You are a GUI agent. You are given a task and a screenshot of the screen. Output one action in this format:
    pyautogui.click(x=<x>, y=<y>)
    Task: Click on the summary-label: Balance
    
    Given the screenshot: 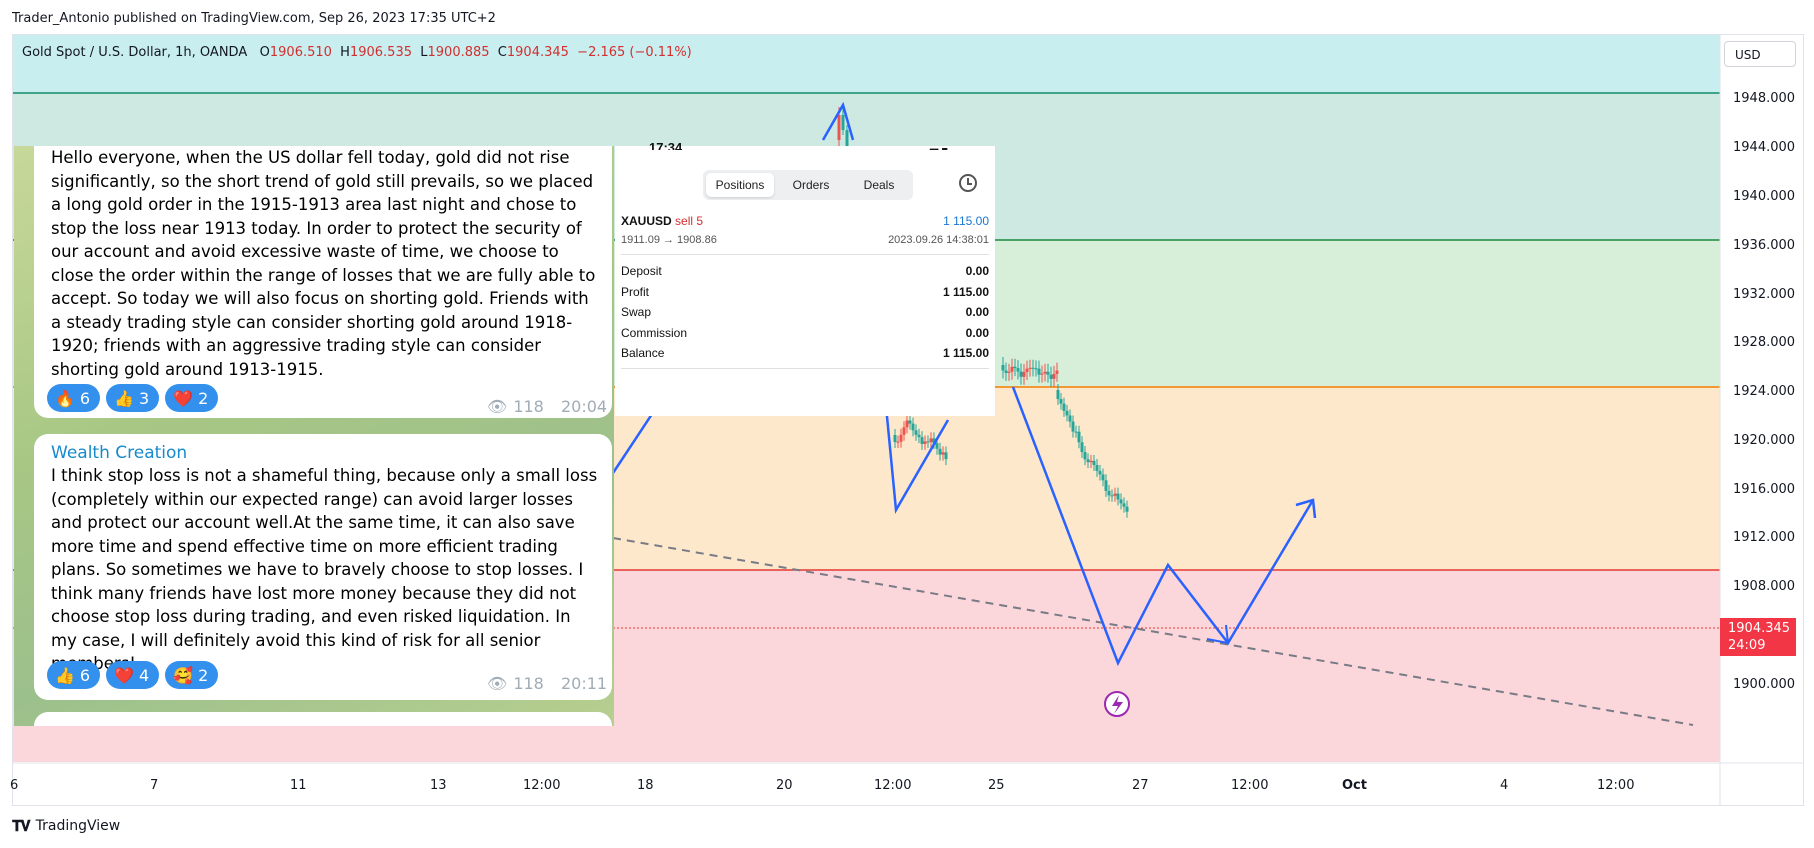 What is the action you would take?
    pyautogui.click(x=642, y=353)
    